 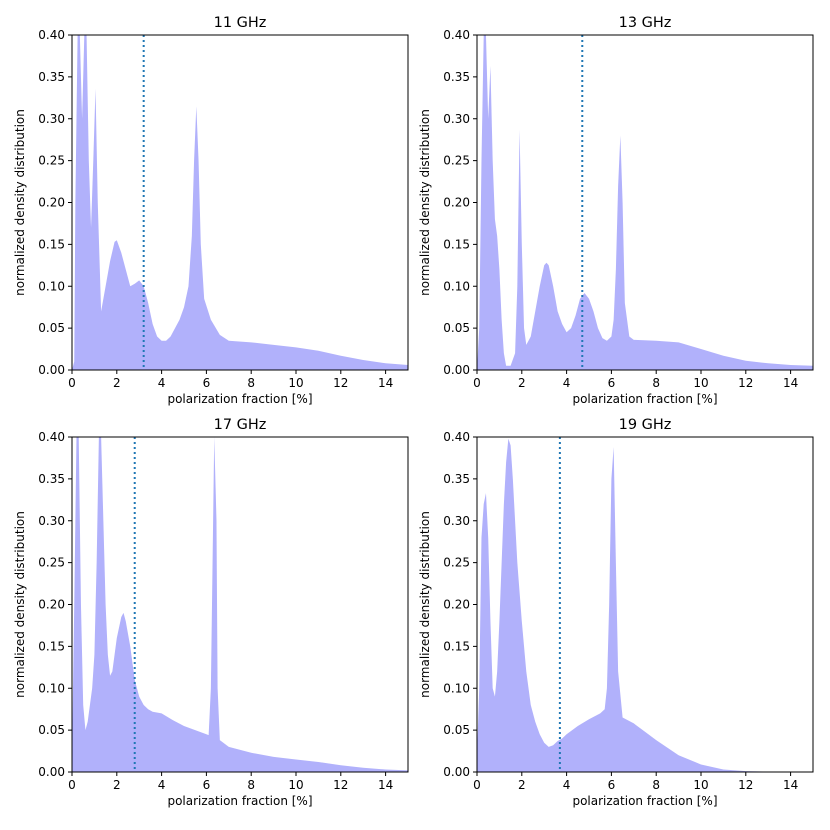 I want to click on chart-title: 11 GHz, so click(x=240, y=23).